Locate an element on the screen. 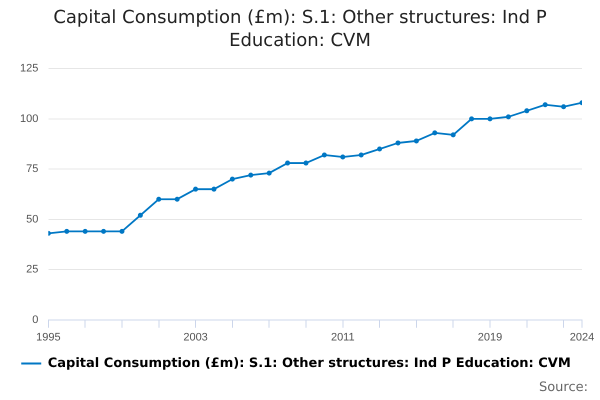  x-tick-label: 2024 is located at coordinates (582, 337).